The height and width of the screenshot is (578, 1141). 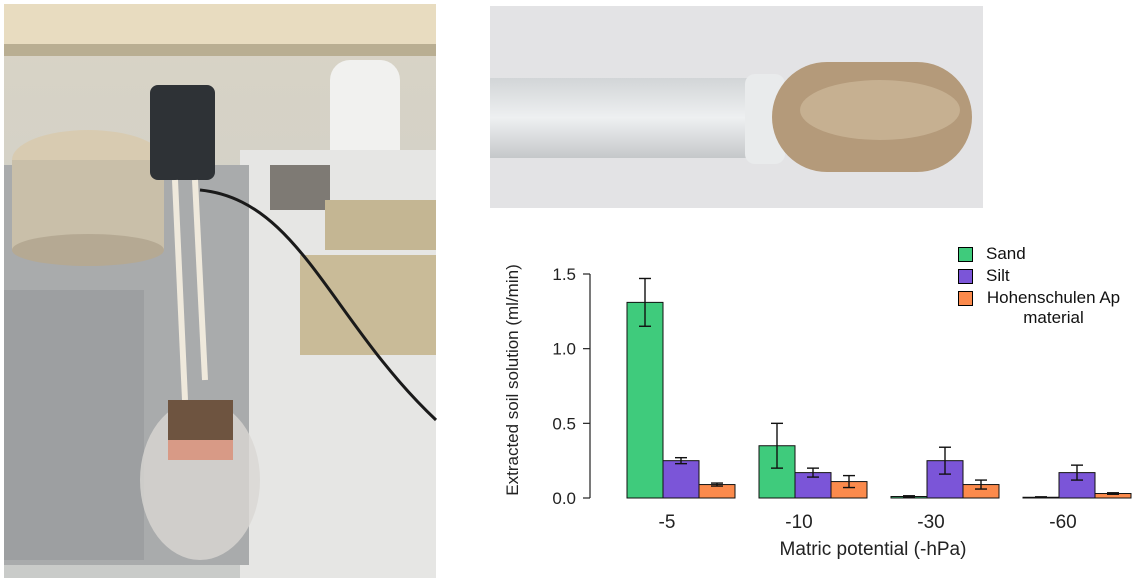 I want to click on y-tick-label: 1.5, so click(x=564, y=274).